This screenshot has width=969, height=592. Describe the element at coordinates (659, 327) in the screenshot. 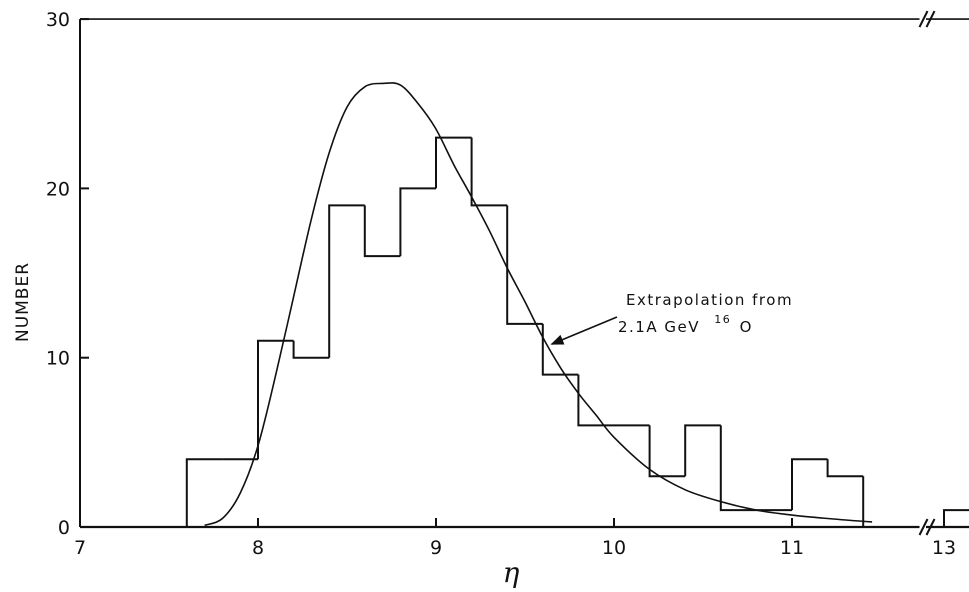

I see `annotation-line2-prefix: 2.1A GeV` at that location.